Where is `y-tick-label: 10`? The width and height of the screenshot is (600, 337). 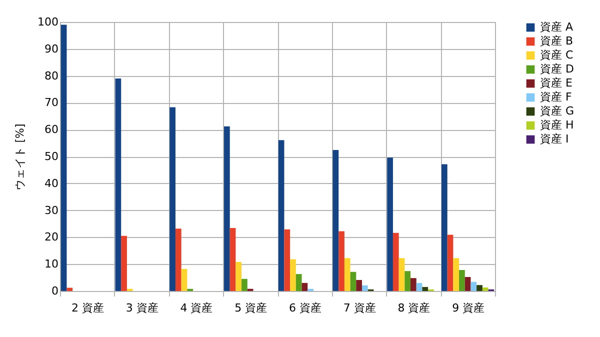 y-tick-label: 10 is located at coordinates (51, 264).